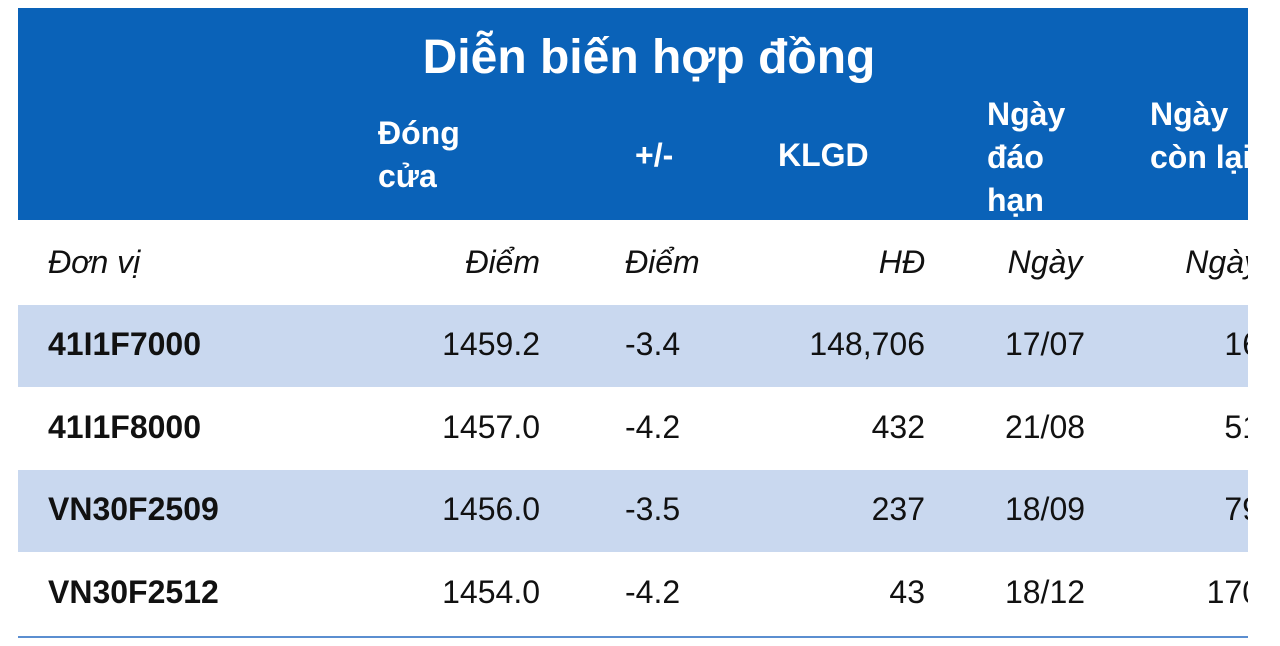 This screenshot has width=1280, height=646. What do you see at coordinates (1045, 509) in the screenshot?
I see `data-cell: 18/09` at bounding box center [1045, 509].